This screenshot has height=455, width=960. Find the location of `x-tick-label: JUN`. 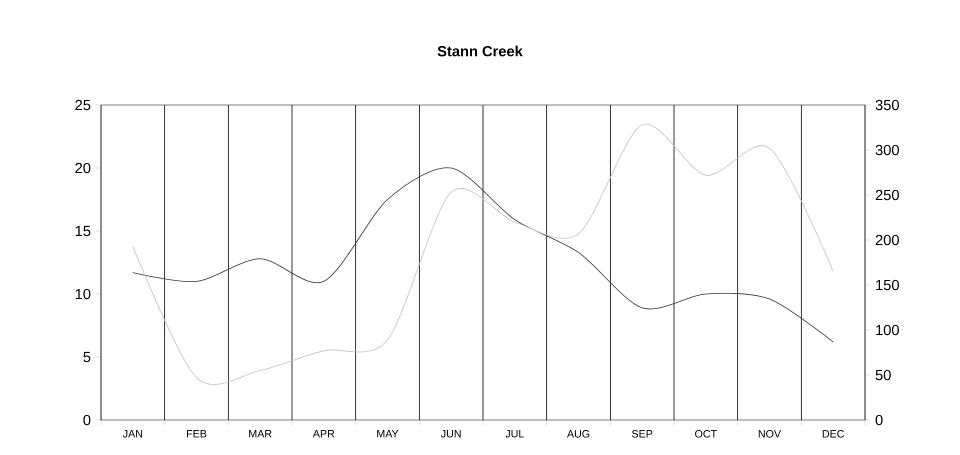

x-tick-label: JUN is located at coordinates (450, 434).